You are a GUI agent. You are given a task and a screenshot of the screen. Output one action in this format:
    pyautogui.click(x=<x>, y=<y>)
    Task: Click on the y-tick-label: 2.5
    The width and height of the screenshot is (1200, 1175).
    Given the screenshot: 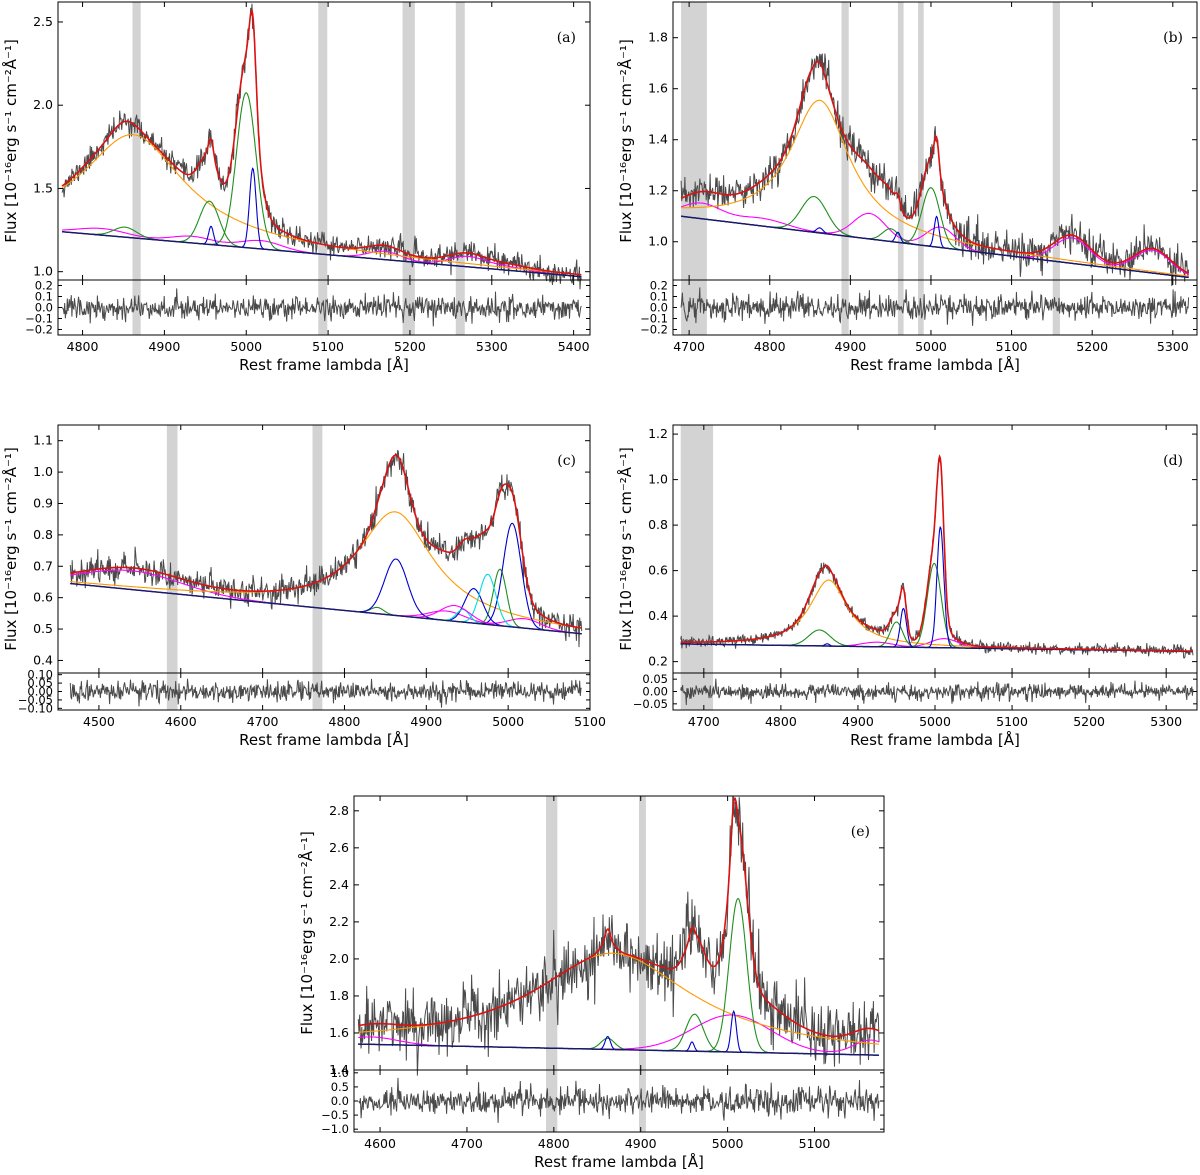 What is the action you would take?
    pyautogui.click(x=43, y=21)
    